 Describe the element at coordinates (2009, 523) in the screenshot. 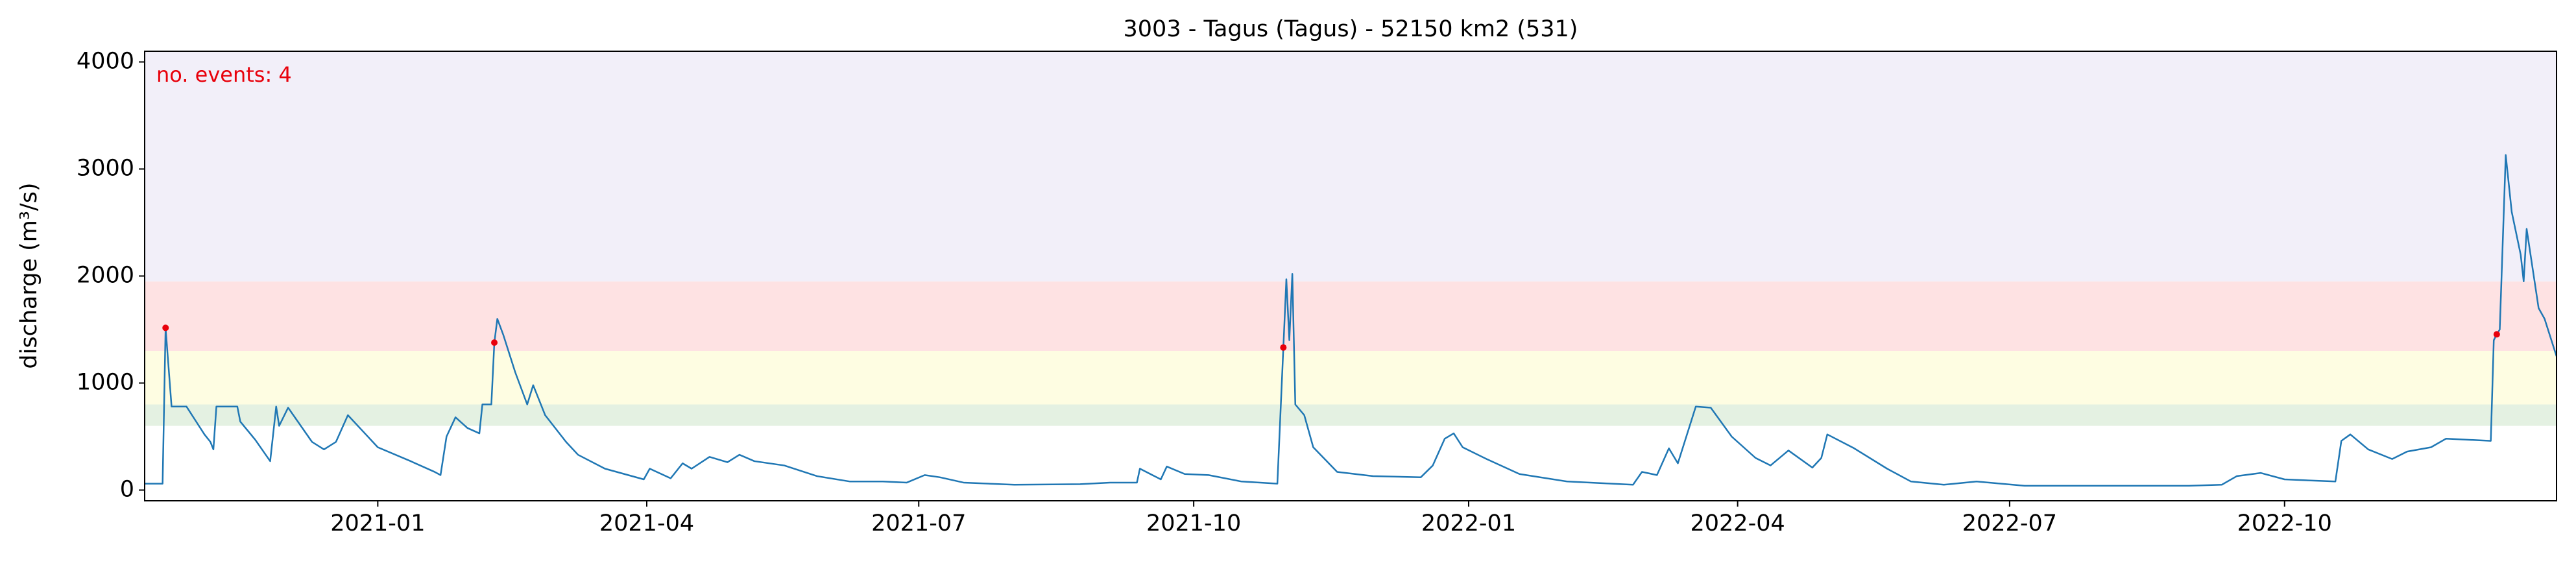

I see `x-tick-label: 2022-07` at that location.